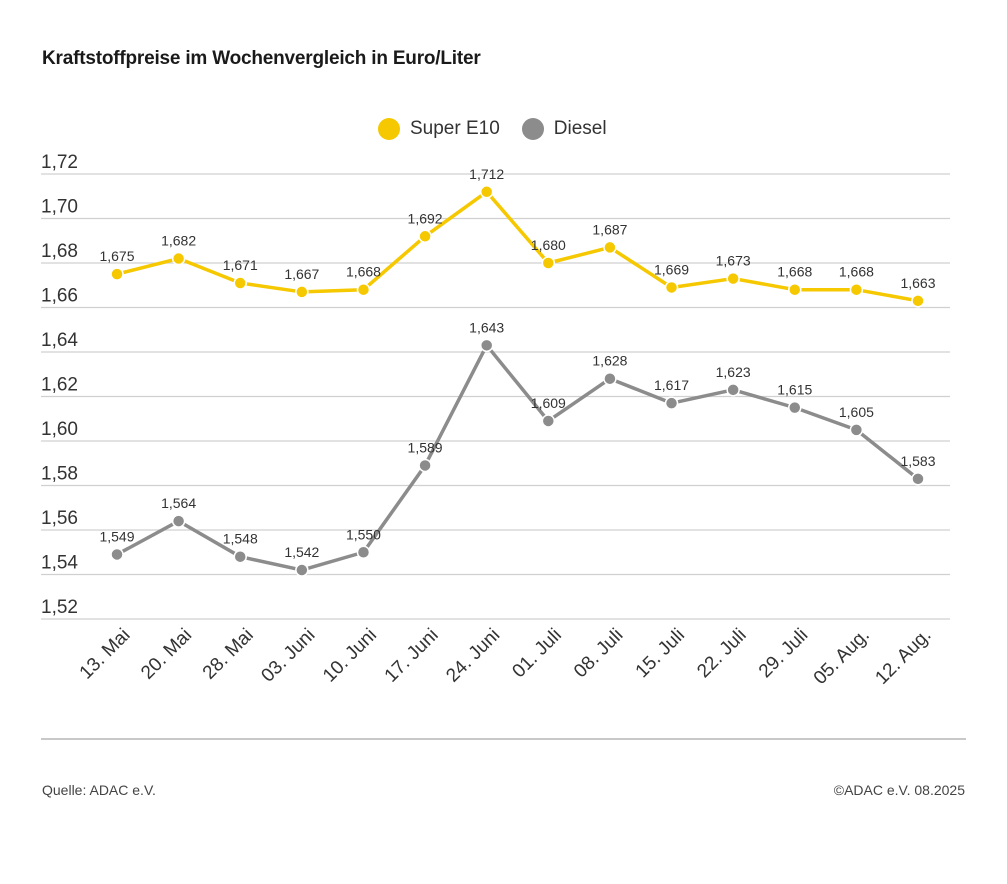 This screenshot has width=1007, height=884. What do you see at coordinates (59, 563) in the screenshot?
I see `y-tick-label: 1,54` at bounding box center [59, 563].